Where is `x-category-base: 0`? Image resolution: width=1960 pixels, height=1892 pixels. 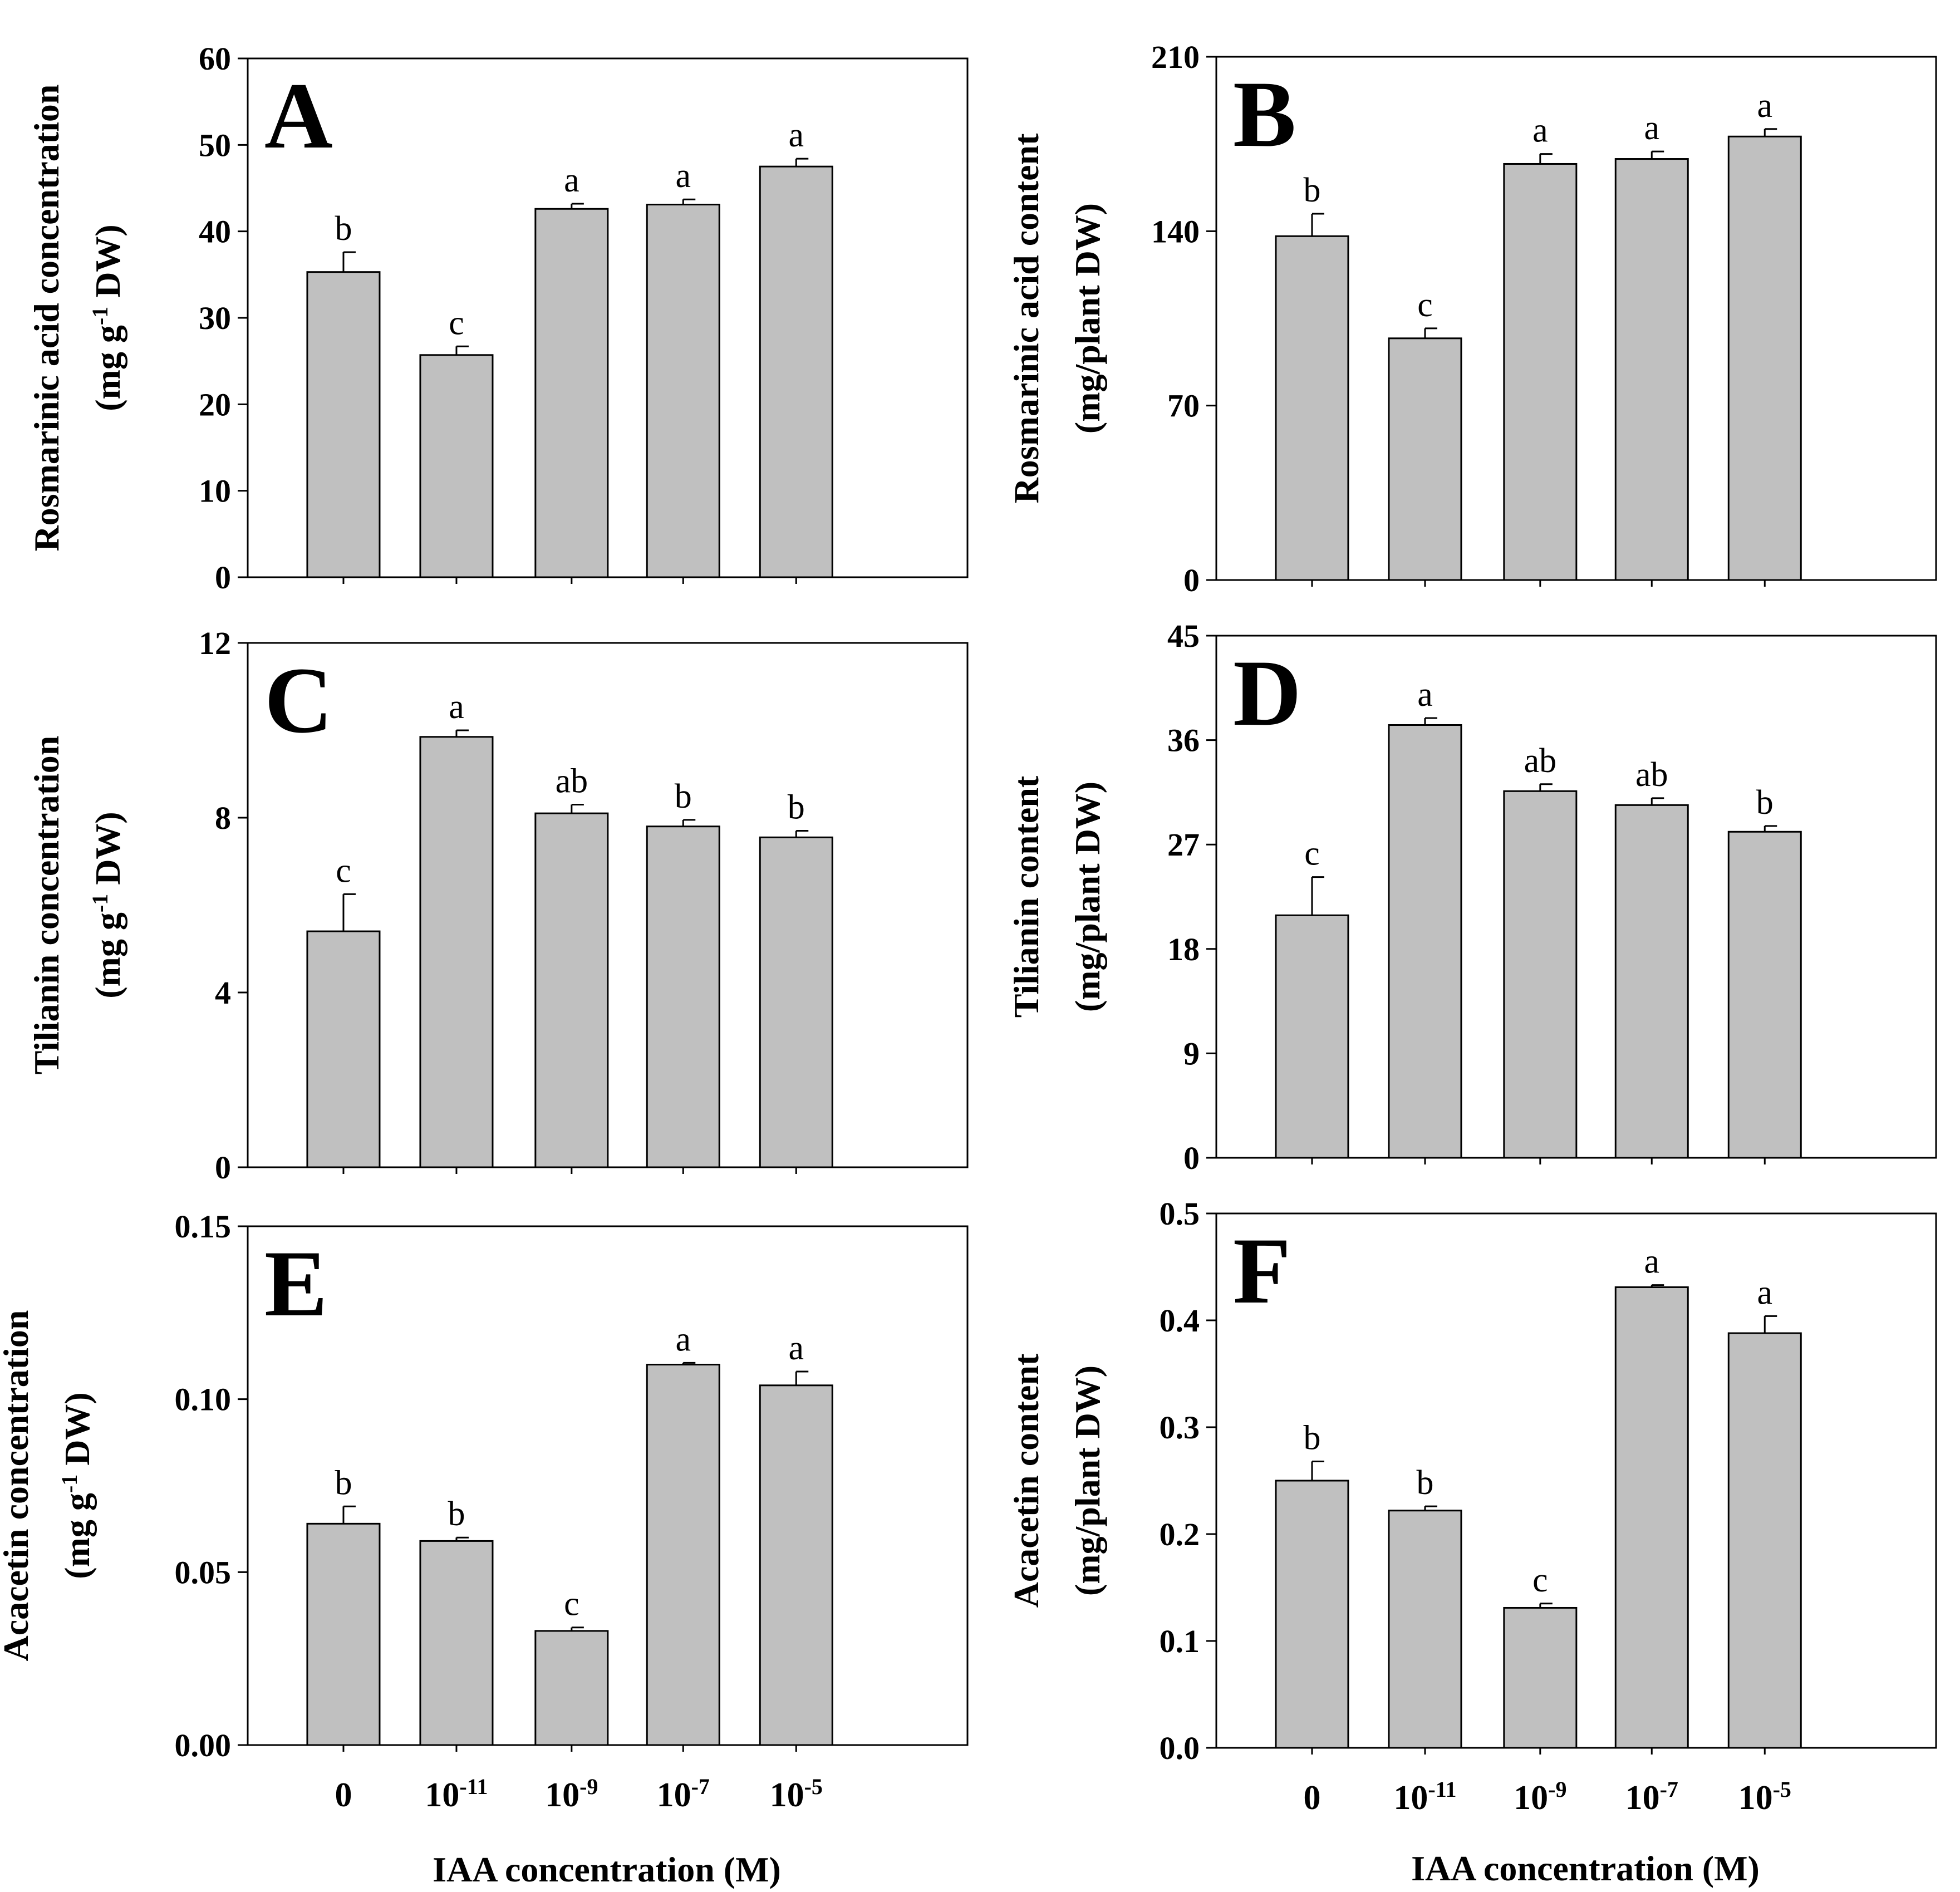
x-category-base: 0 is located at coordinates (1312, 1798).